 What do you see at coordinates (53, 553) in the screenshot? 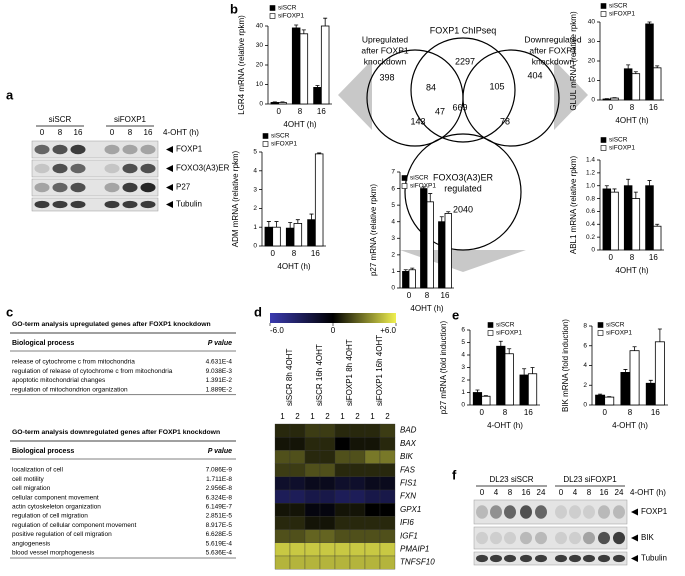
I see `table-cell: blood vessel morphogenesis` at bounding box center [53, 553].